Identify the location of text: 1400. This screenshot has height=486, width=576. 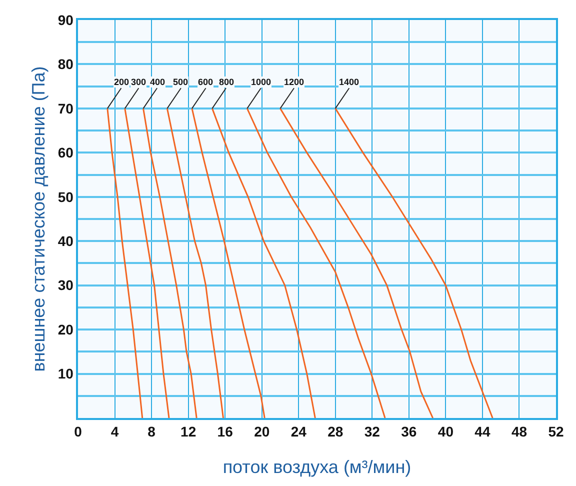
(349, 82).